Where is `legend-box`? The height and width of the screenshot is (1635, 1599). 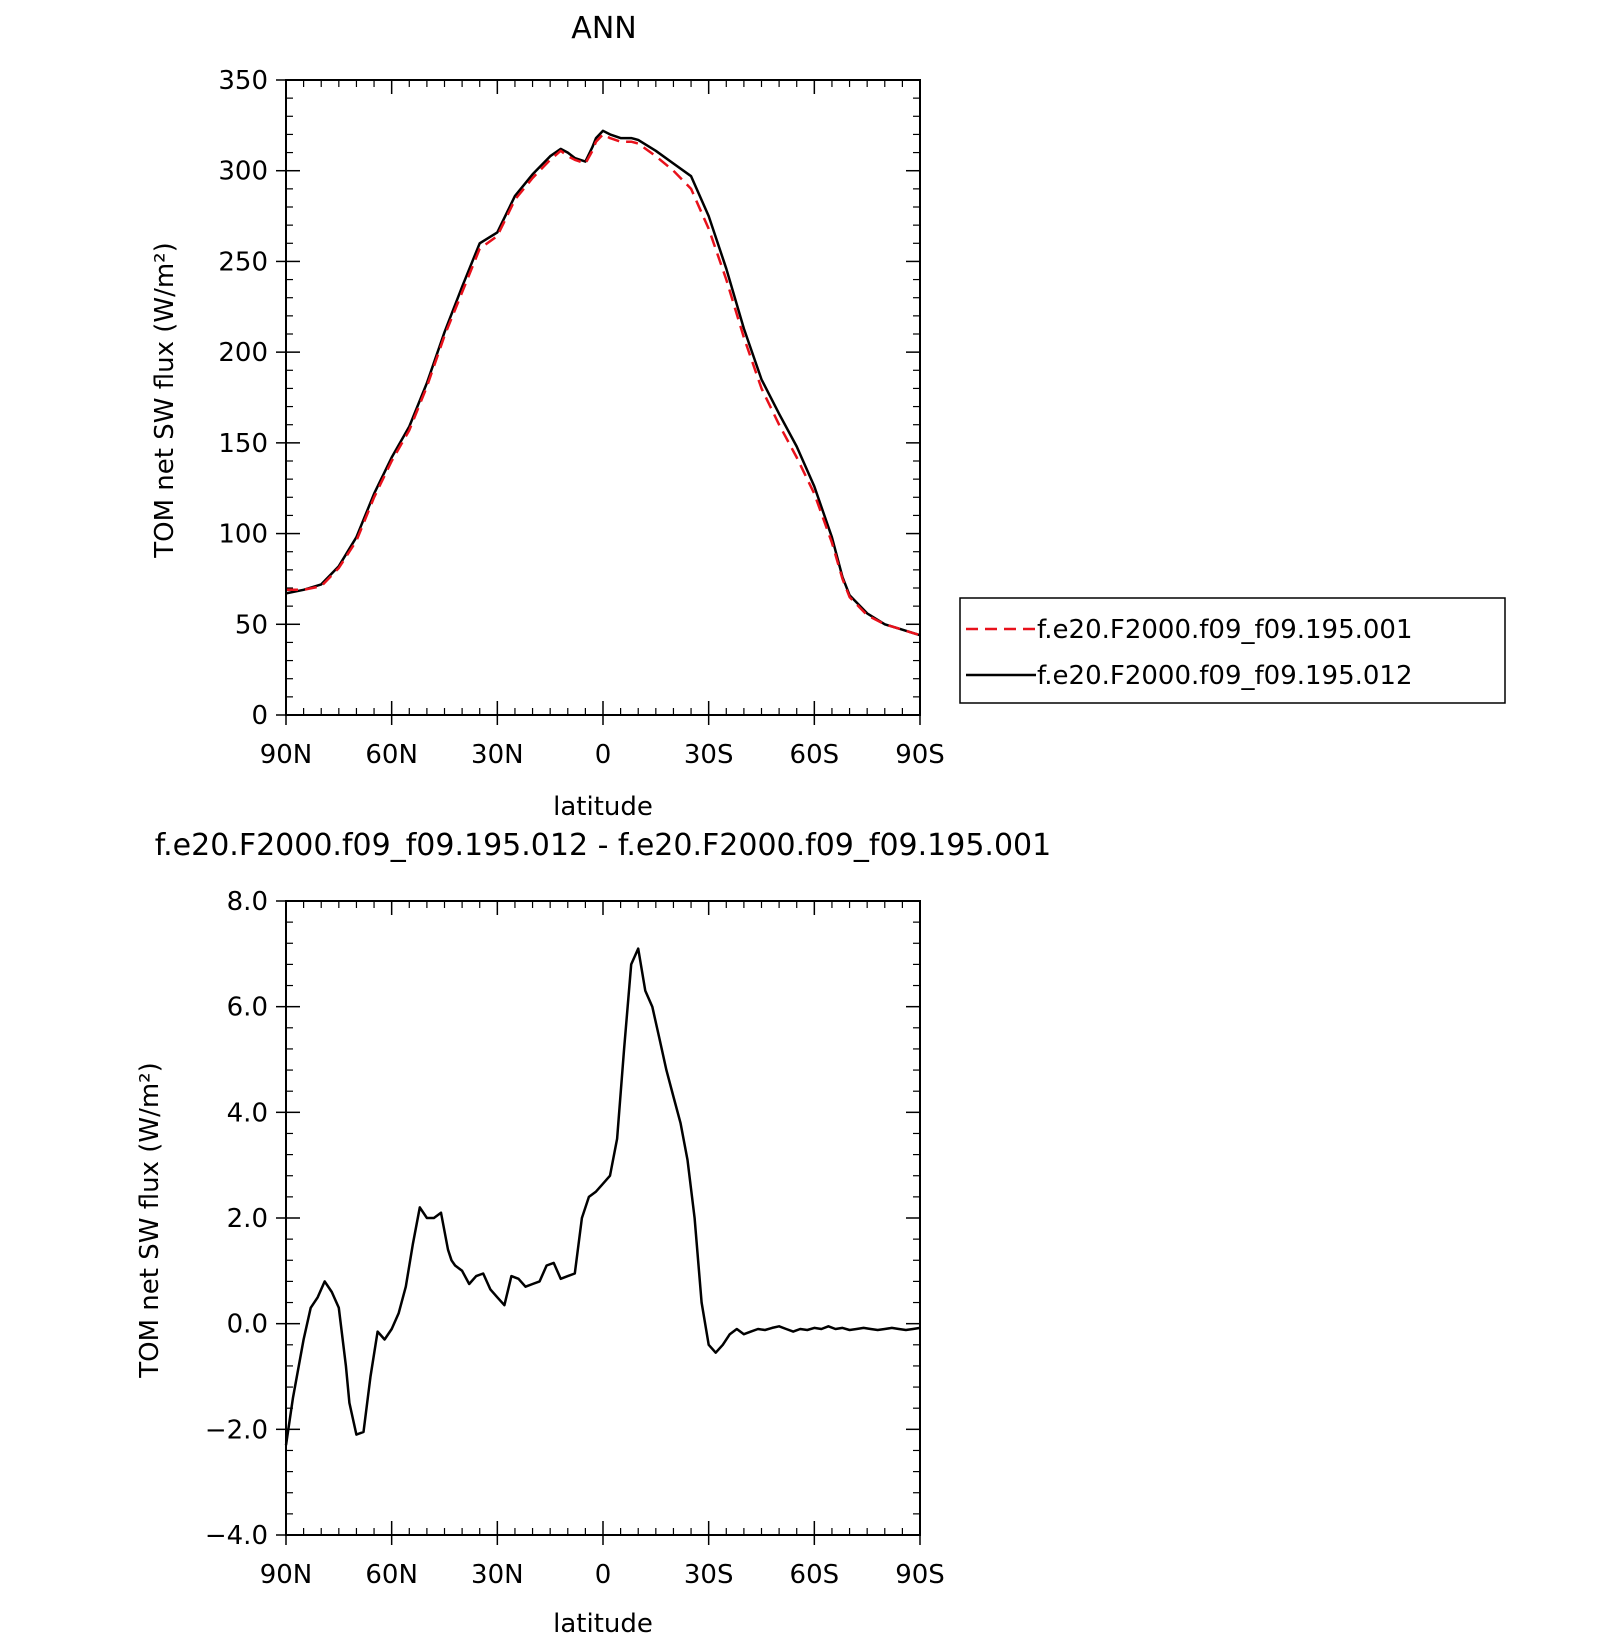 legend-box is located at coordinates (1232, 650).